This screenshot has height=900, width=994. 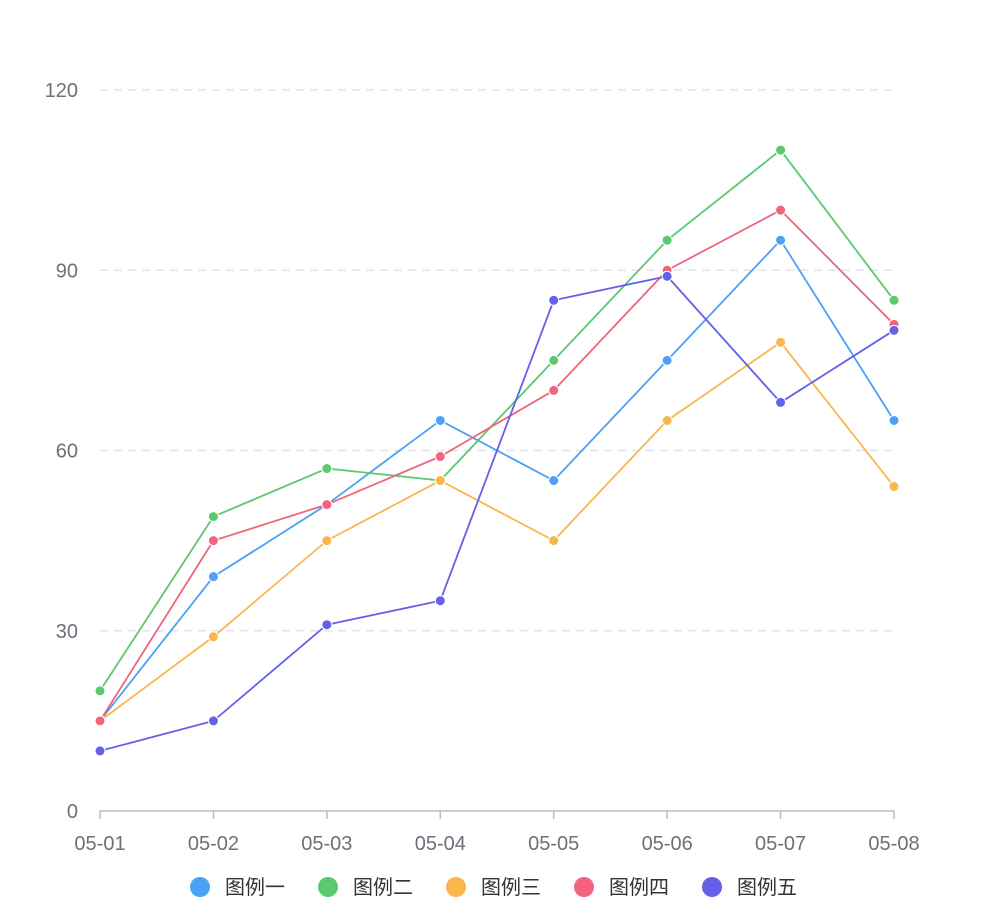 What do you see at coordinates (99, 844) in the screenshot?
I see `x-tick-label: 05-01` at bounding box center [99, 844].